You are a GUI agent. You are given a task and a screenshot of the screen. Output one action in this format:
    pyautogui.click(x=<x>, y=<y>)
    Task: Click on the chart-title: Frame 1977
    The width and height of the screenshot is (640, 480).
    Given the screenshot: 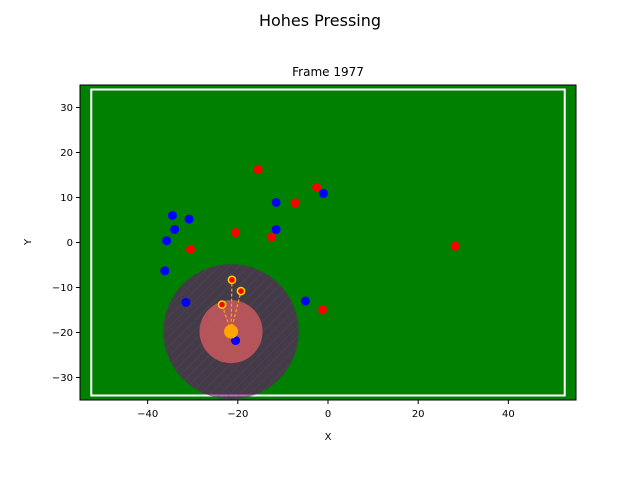 What is the action you would take?
    pyautogui.click(x=328, y=72)
    